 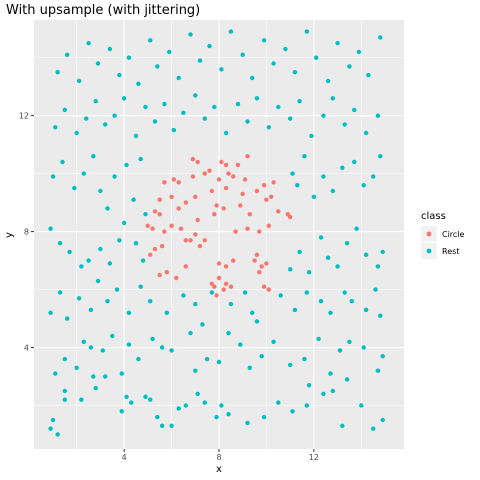 What do you see at coordinates (429, 251) in the screenshot?
I see `legend-key-rest` at bounding box center [429, 251].